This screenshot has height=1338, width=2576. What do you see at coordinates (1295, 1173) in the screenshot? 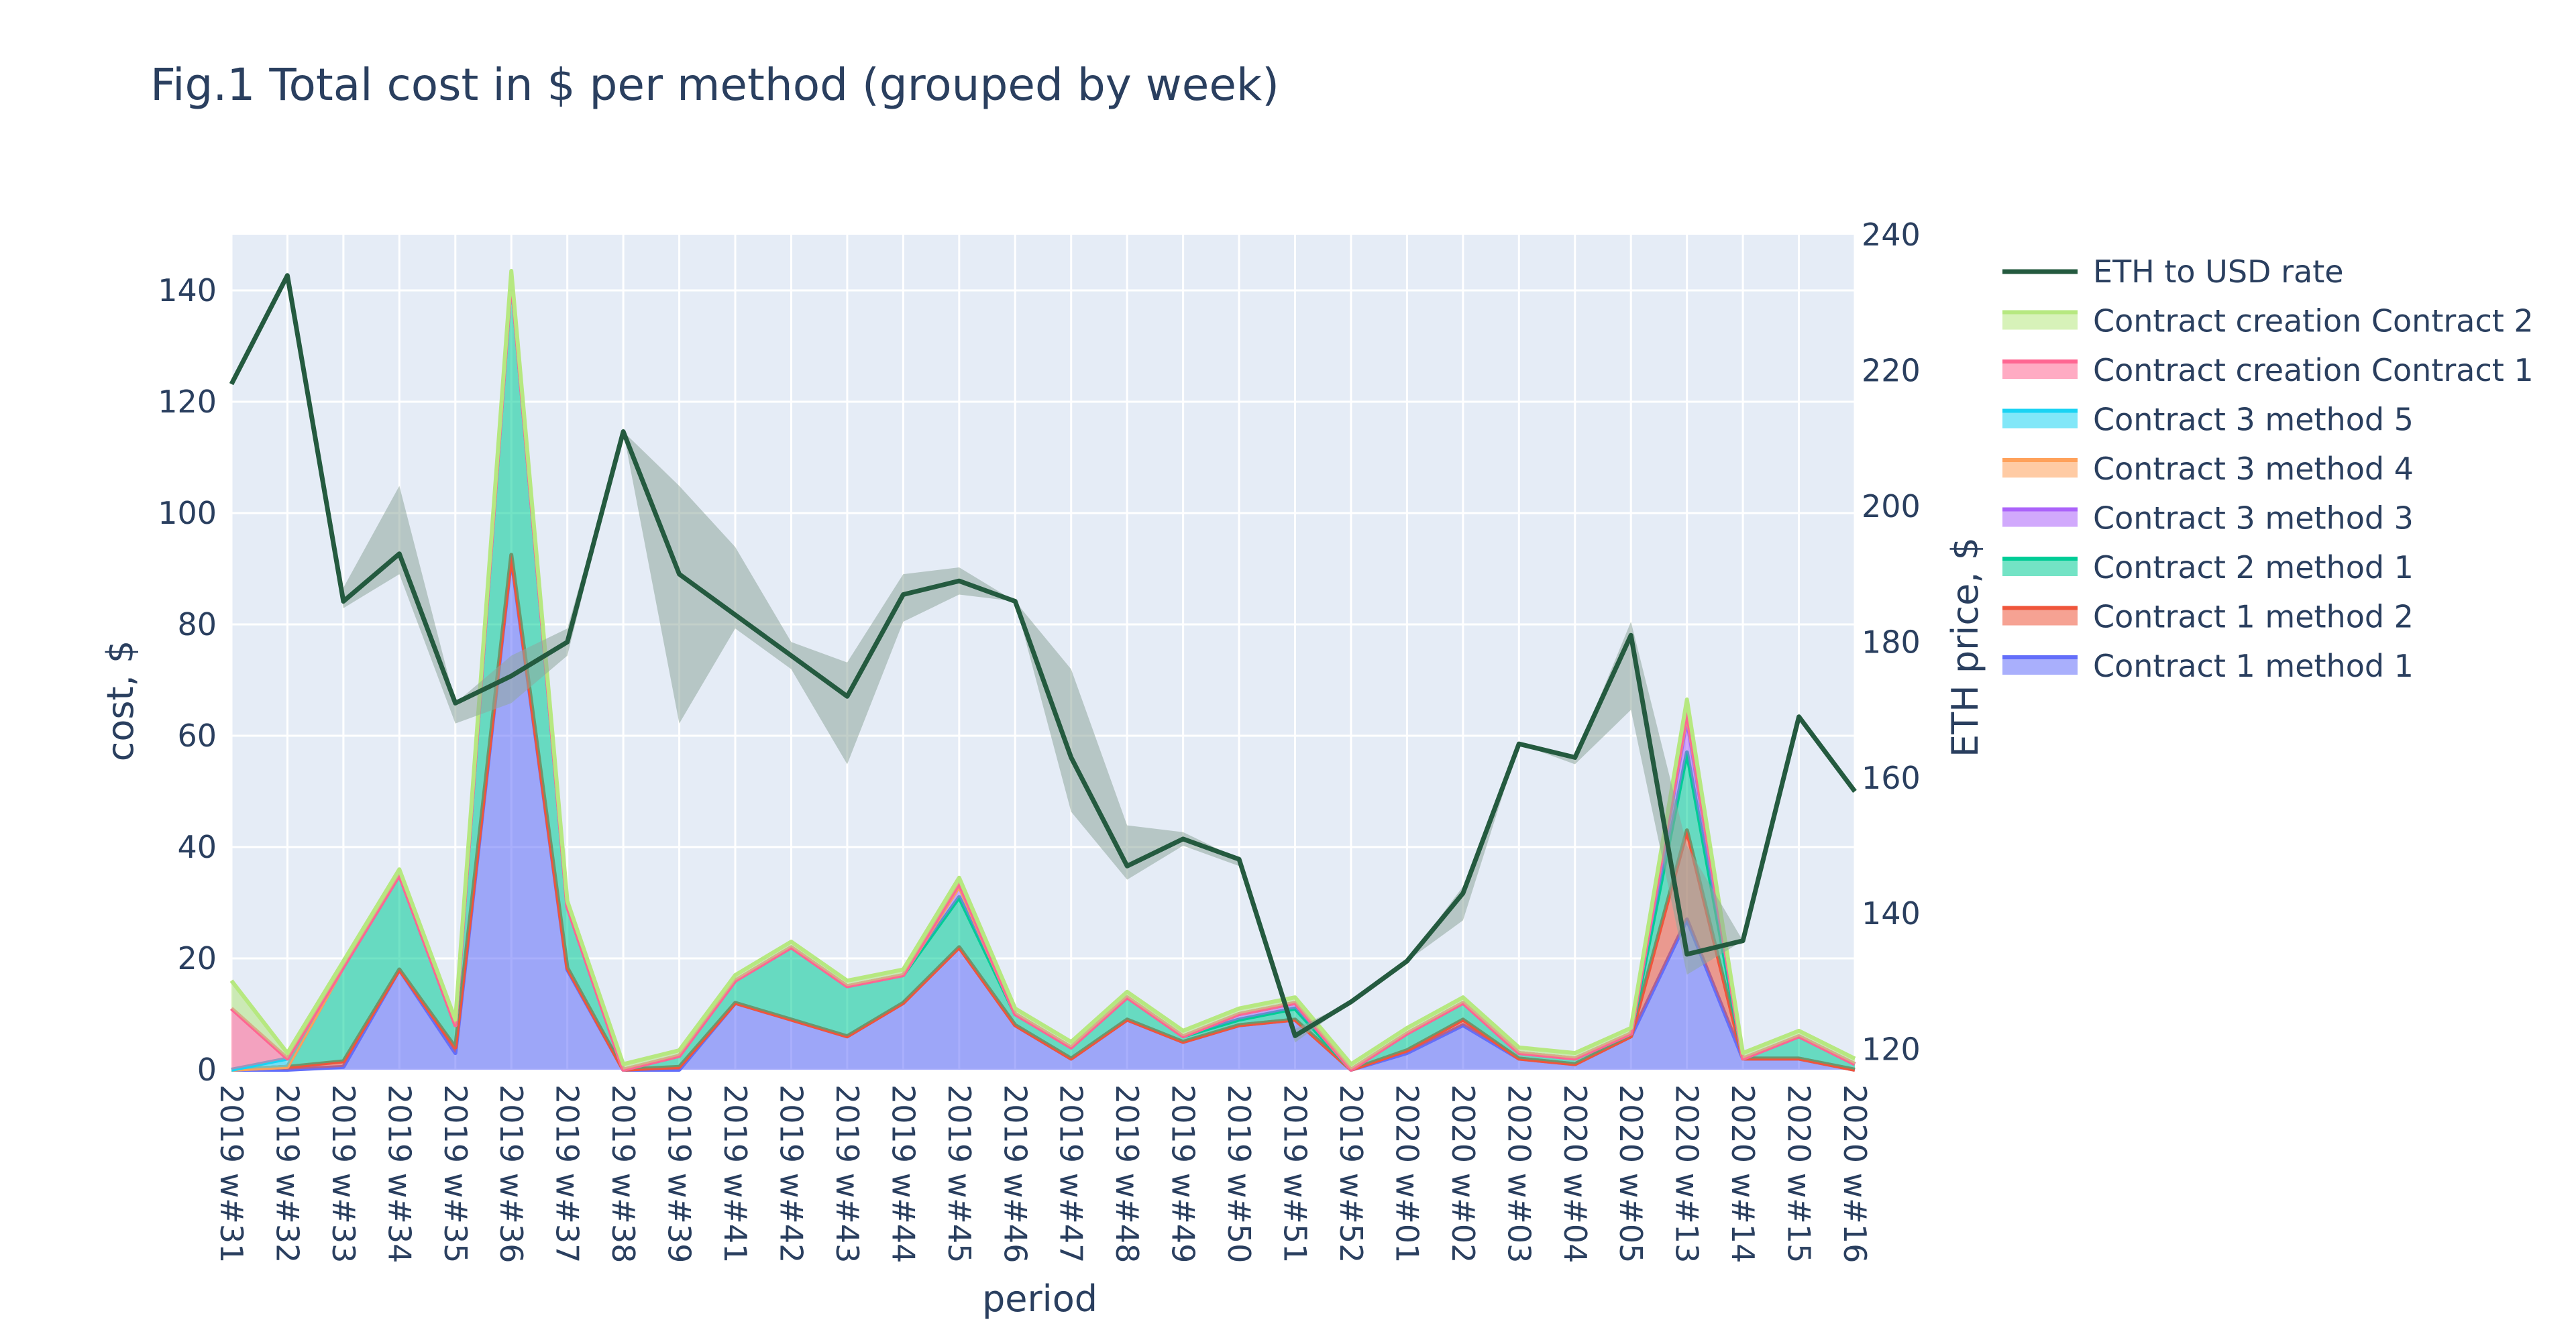
I see `x-tick-label: 2019 w#51` at bounding box center [1295, 1173].